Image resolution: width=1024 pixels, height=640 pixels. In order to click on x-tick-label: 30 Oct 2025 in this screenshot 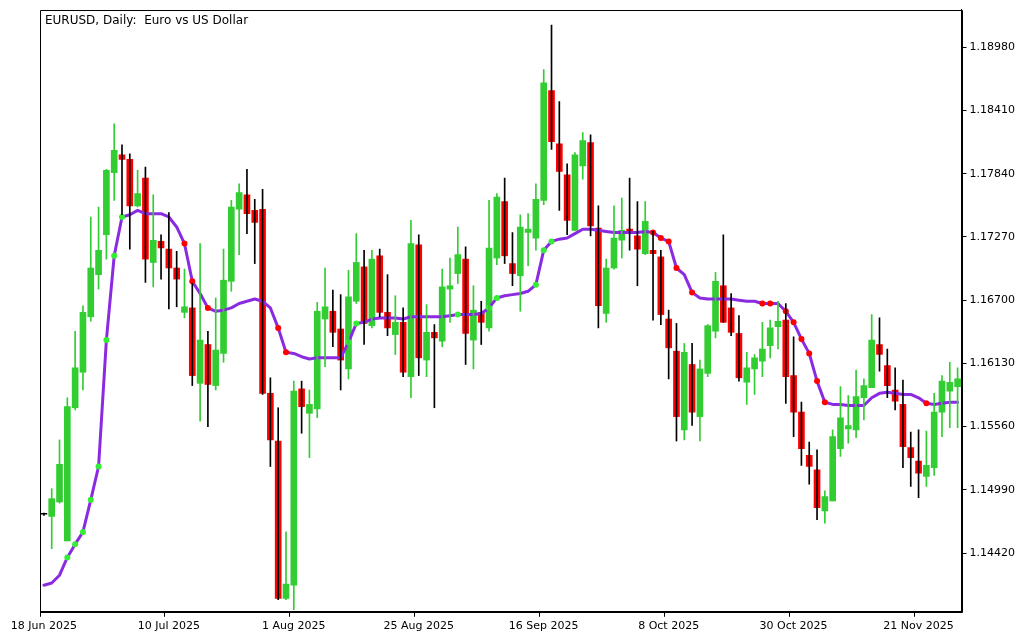, I will do `click(793, 626)`.